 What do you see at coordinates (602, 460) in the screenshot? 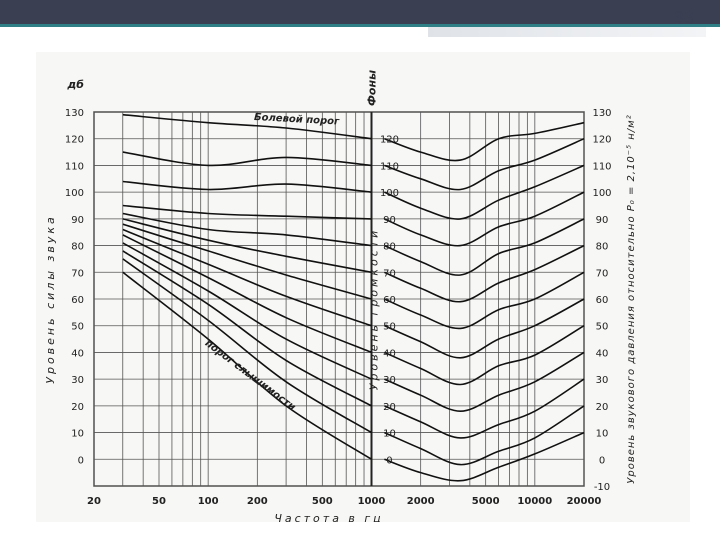
I see `y-right-tick-label: 0` at bounding box center [602, 460].